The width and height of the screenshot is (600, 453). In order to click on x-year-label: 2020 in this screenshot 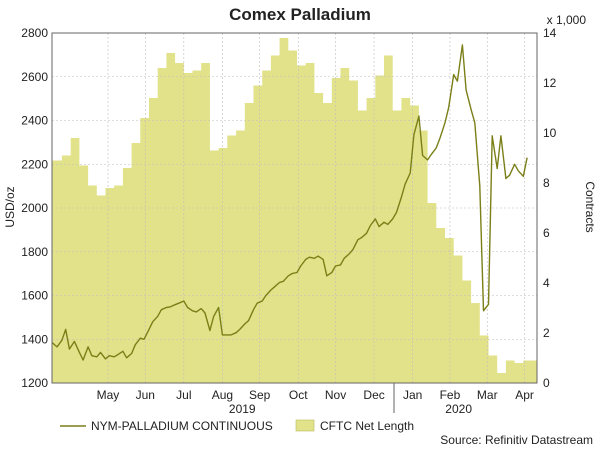, I will do `click(458, 409)`.